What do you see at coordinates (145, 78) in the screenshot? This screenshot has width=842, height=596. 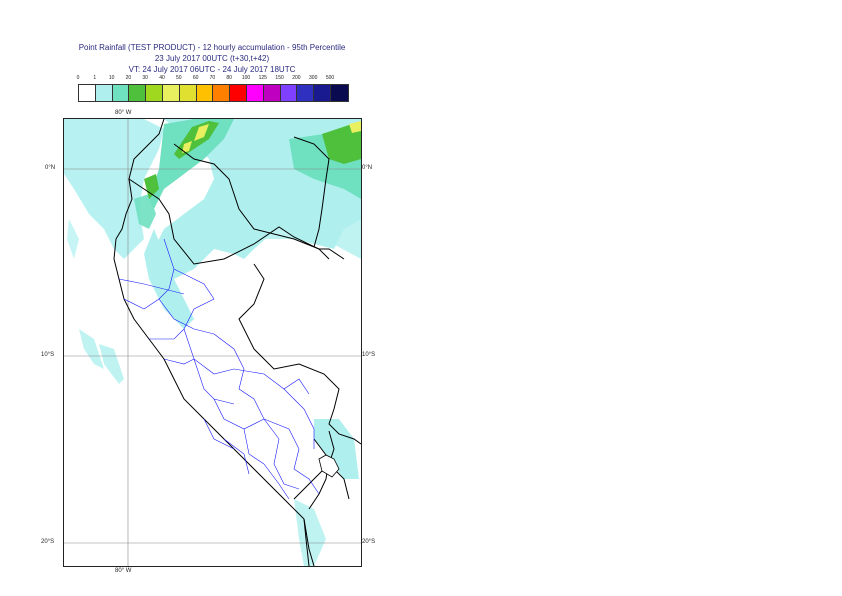 I see `legend-threshold-label: 30` at bounding box center [145, 78].